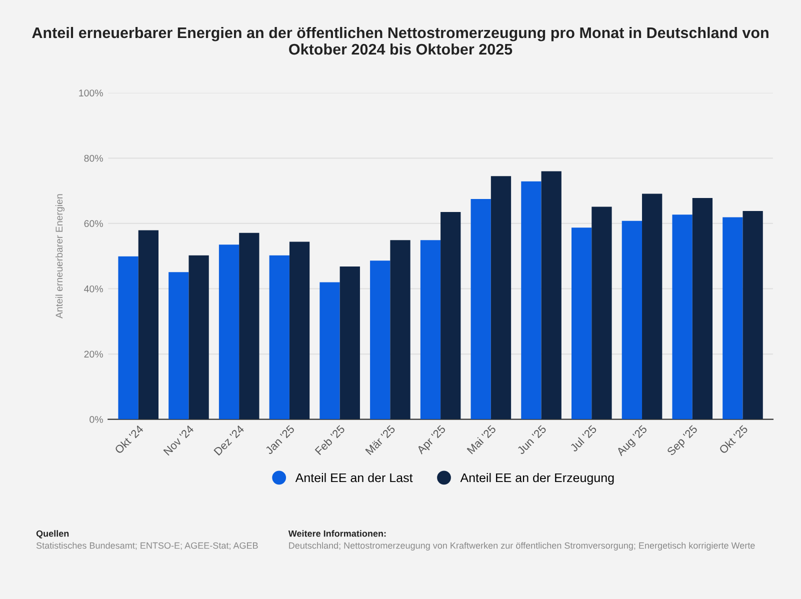 This screenshot has height=599, width=801. What do you see at coordinates (279, 439) in the screenshot?
I see `x-tick-label: Jan '25` at bounding box center [279, 439].